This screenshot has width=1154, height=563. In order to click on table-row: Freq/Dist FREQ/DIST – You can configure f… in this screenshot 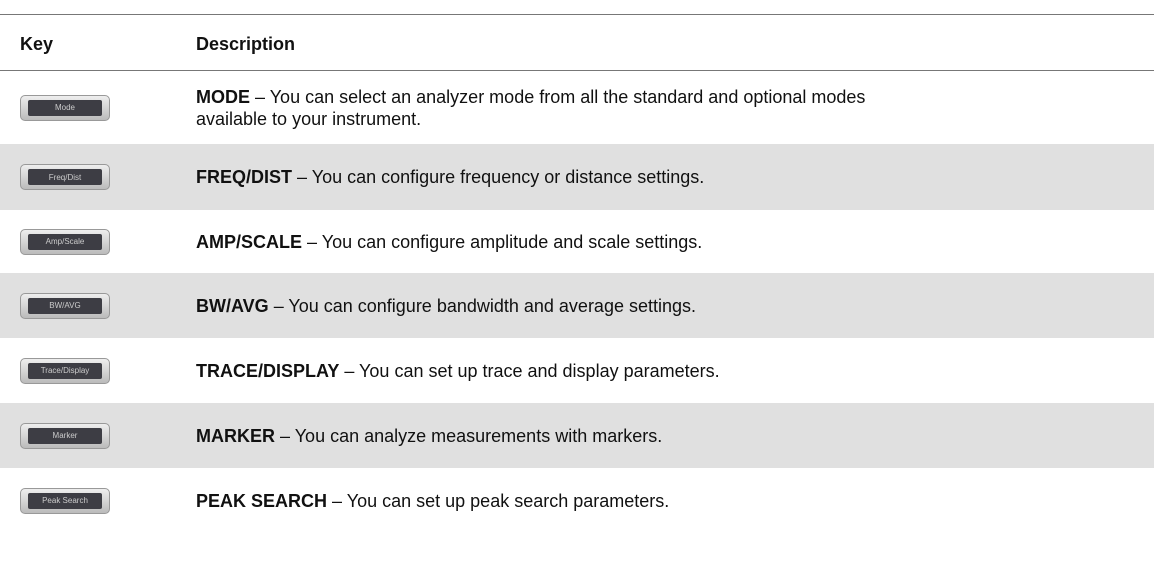, I will do `click(577, 177)`.